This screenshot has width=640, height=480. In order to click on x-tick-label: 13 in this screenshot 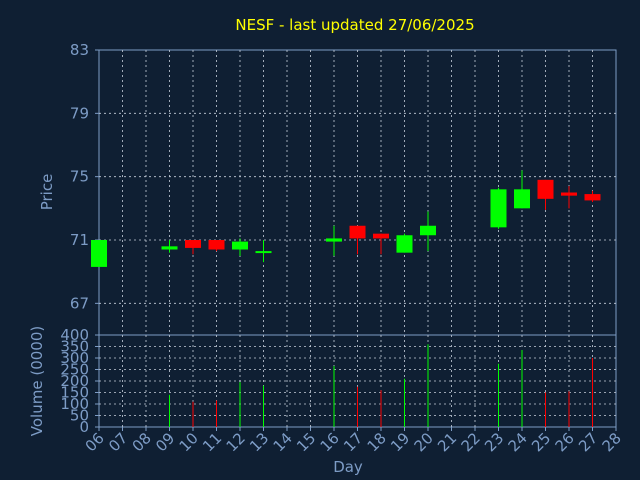, I will do `click(259, 442)`.